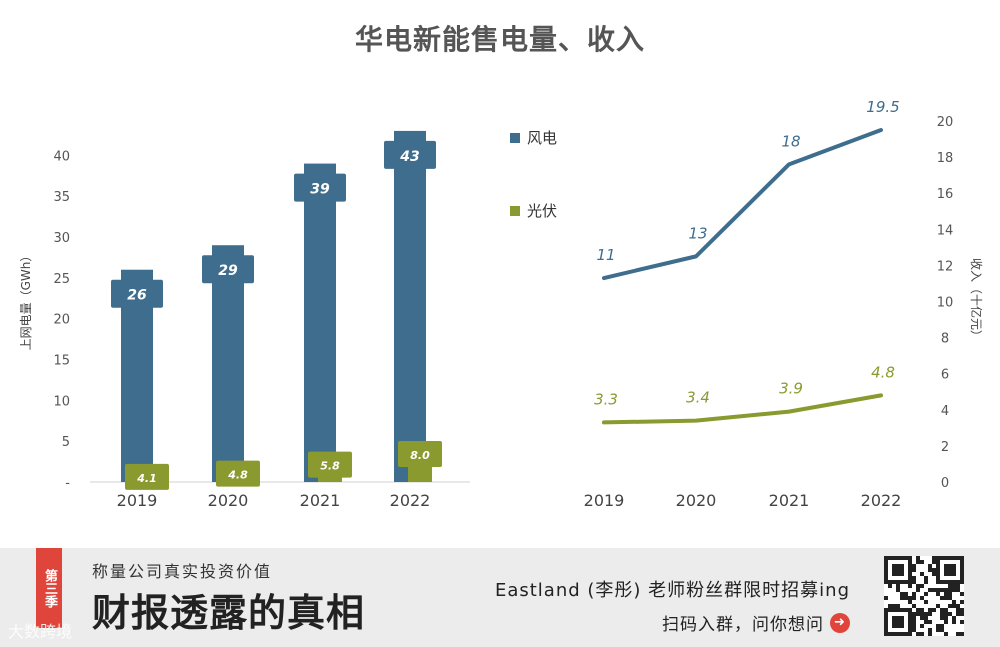  I want to click on left-y-tick-label: 5, so click(66, 442).